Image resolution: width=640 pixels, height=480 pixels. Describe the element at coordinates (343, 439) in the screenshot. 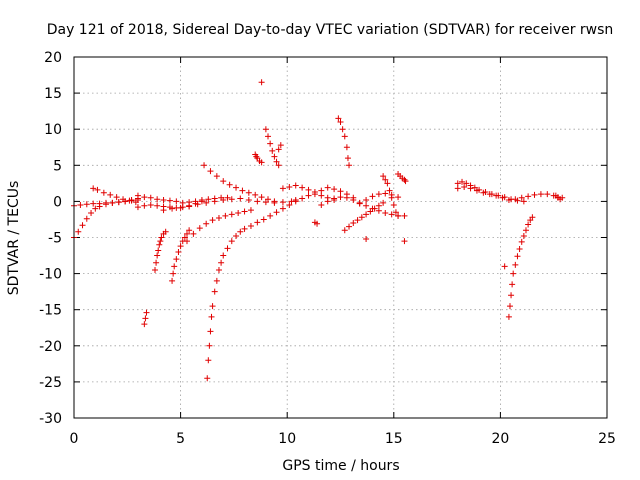

I see `x-tick-labels: 0 5 10 15 20 25` at that location.